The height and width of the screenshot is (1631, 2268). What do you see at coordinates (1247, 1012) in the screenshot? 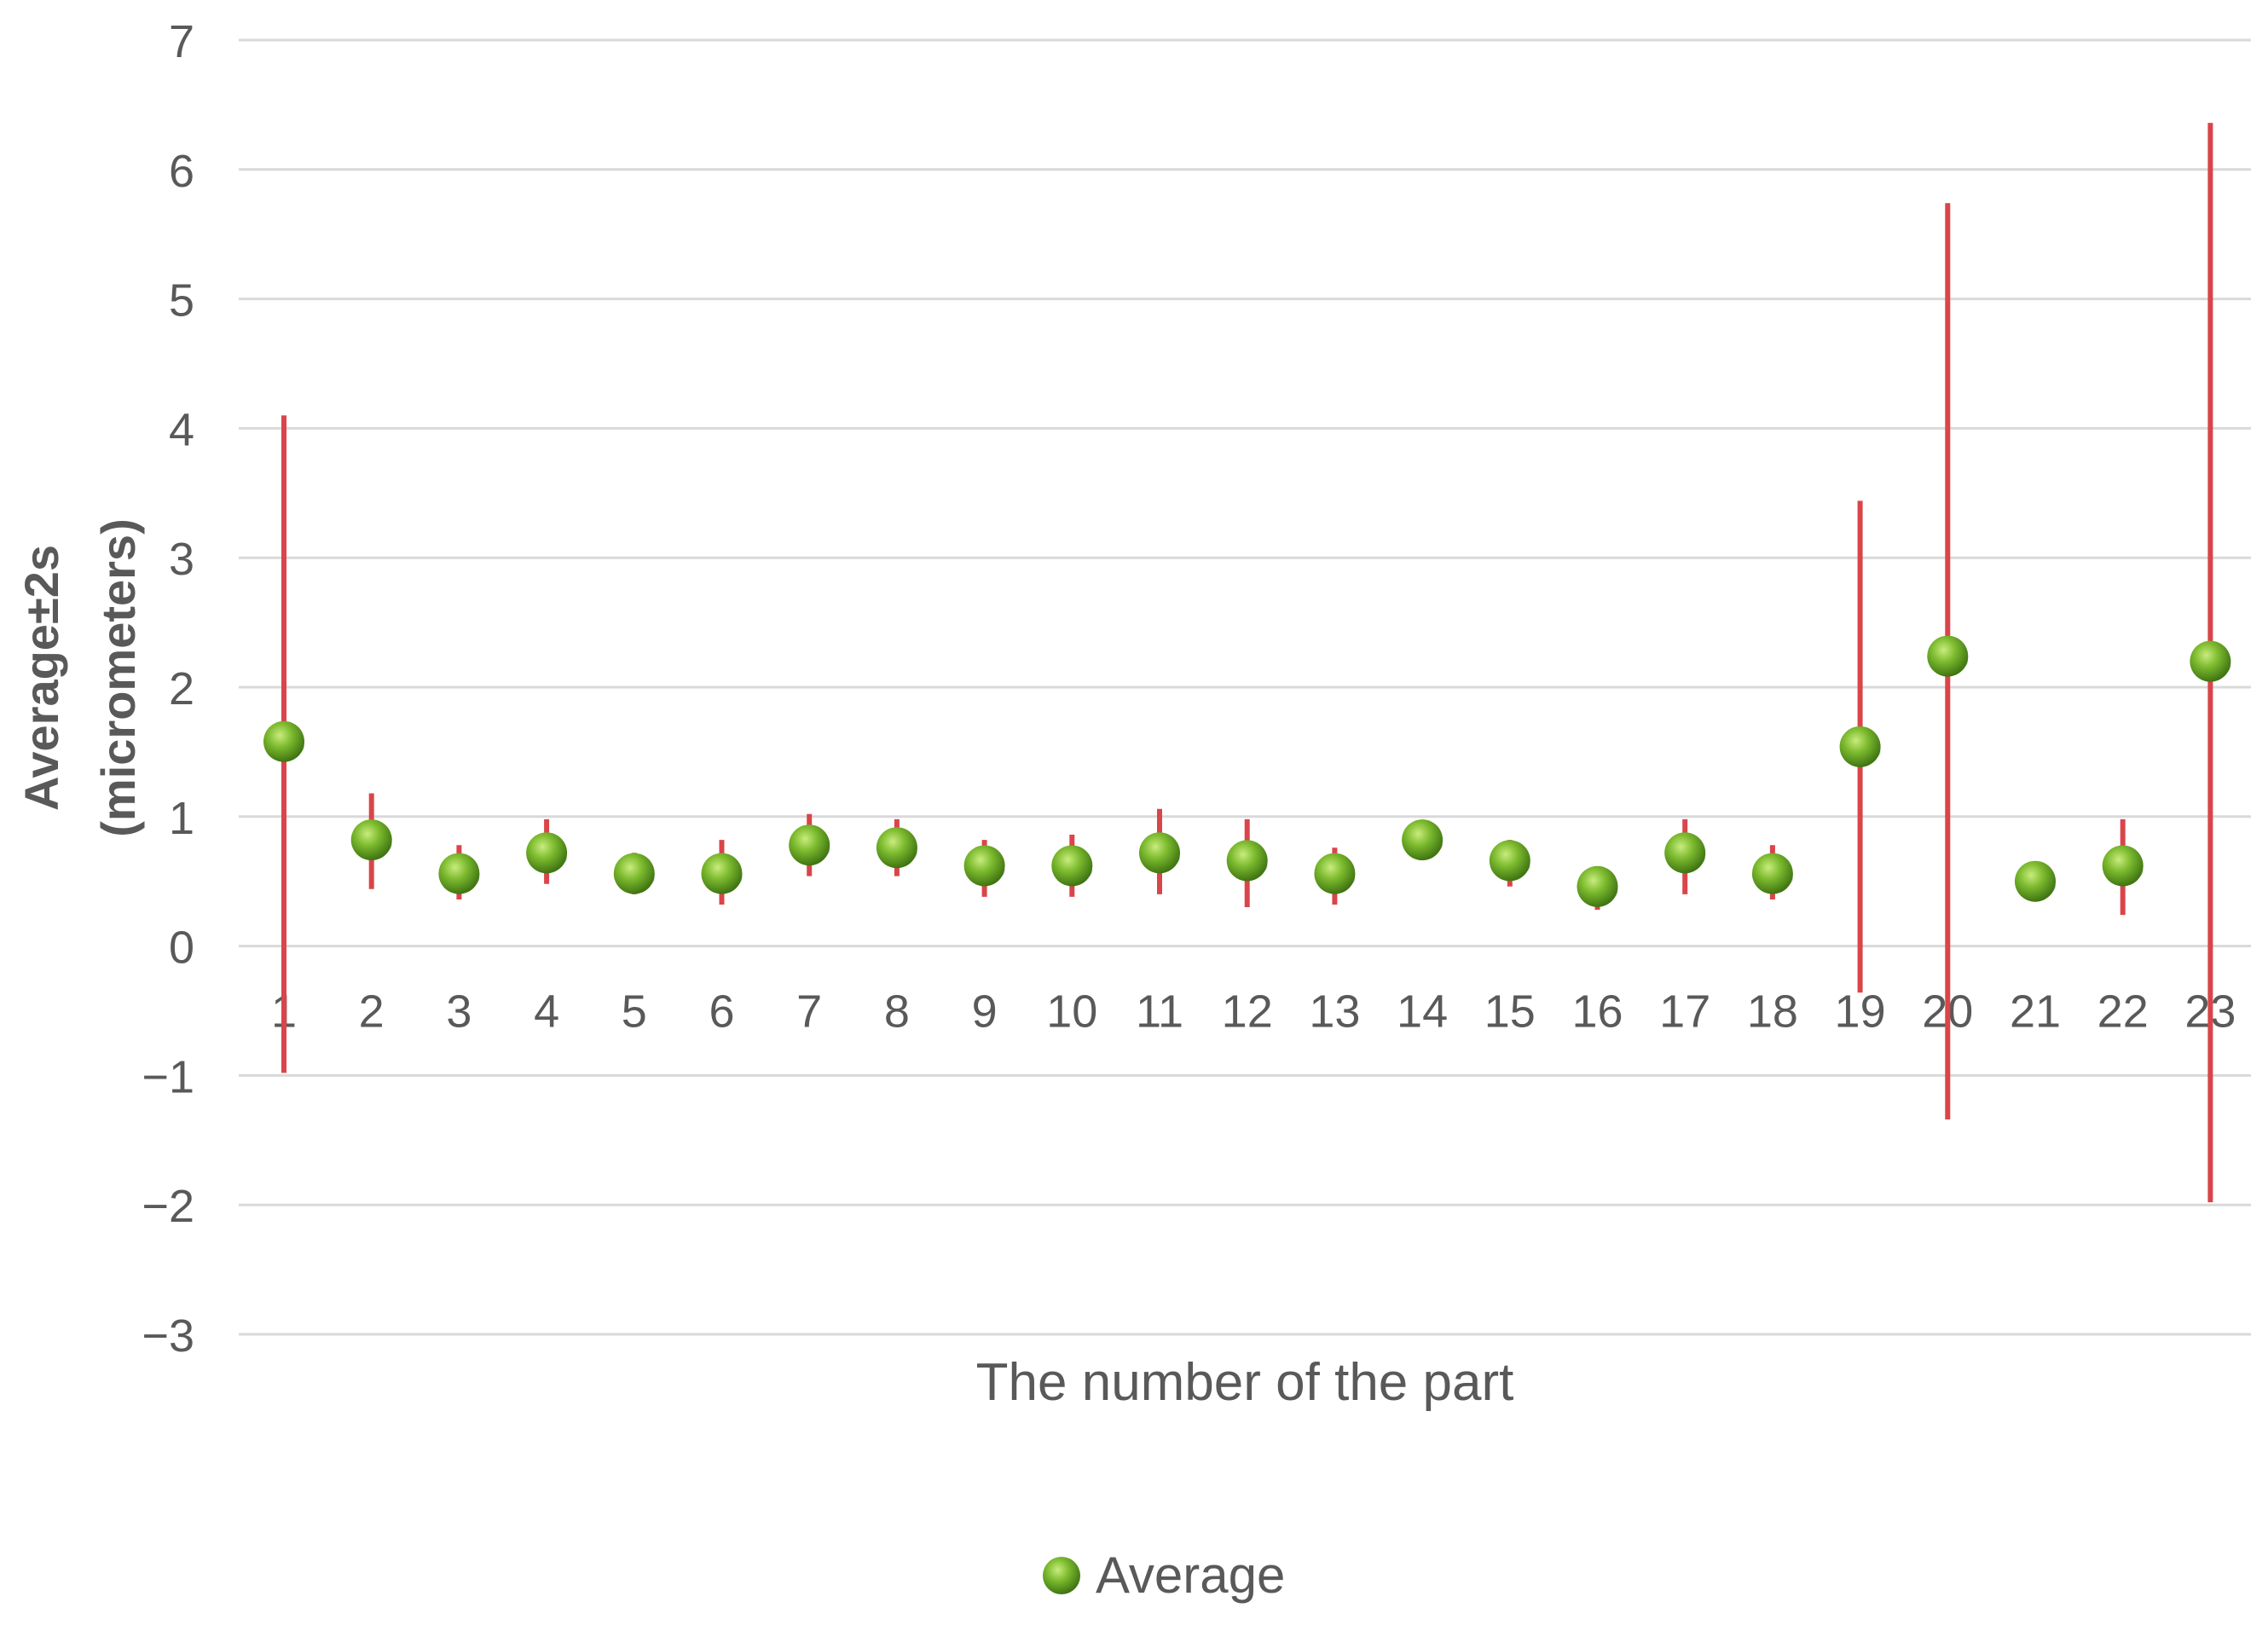
I see `x-tick-label: 12` at bounding box center [1247, 1012].